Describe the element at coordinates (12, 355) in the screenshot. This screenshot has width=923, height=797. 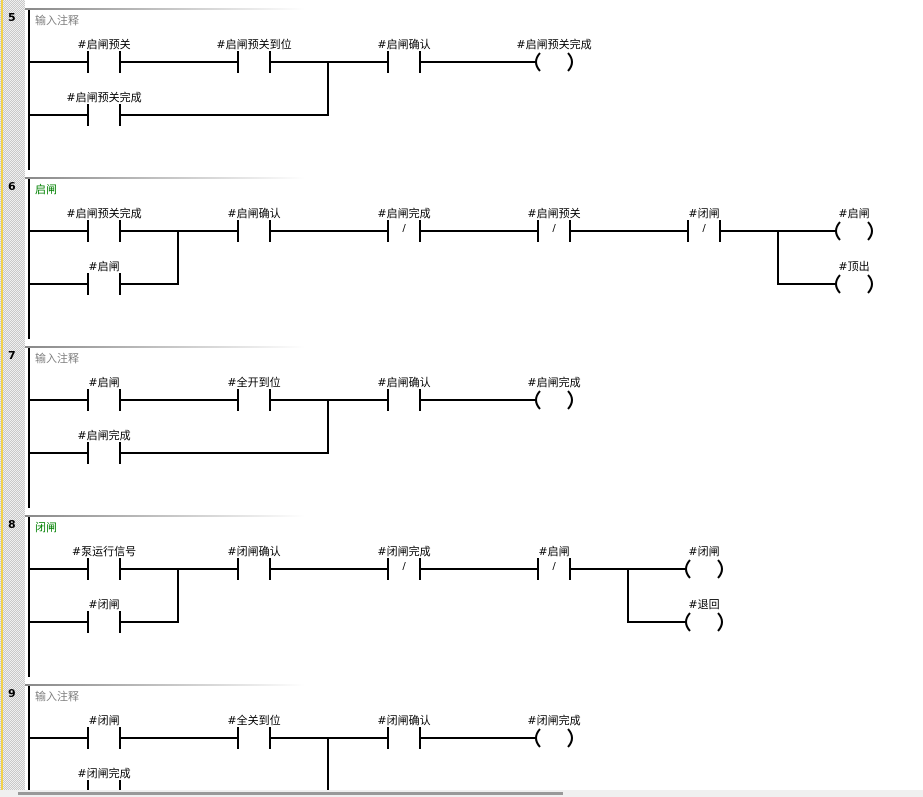
I see `network-number: 7` at that location.